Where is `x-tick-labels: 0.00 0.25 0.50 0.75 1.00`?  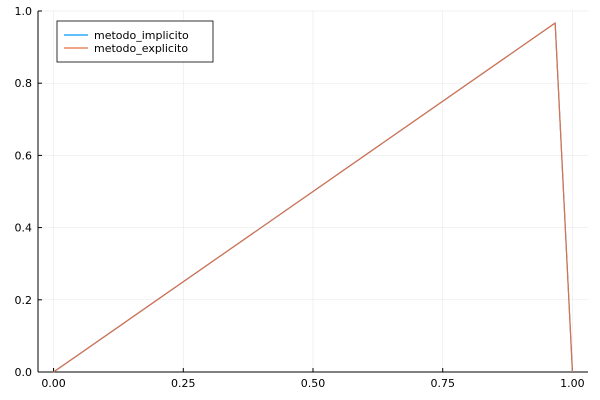 x-tick-labels: 0.00 0.25 0.50 0.75 1.00 is located at coordinates (312, 383).